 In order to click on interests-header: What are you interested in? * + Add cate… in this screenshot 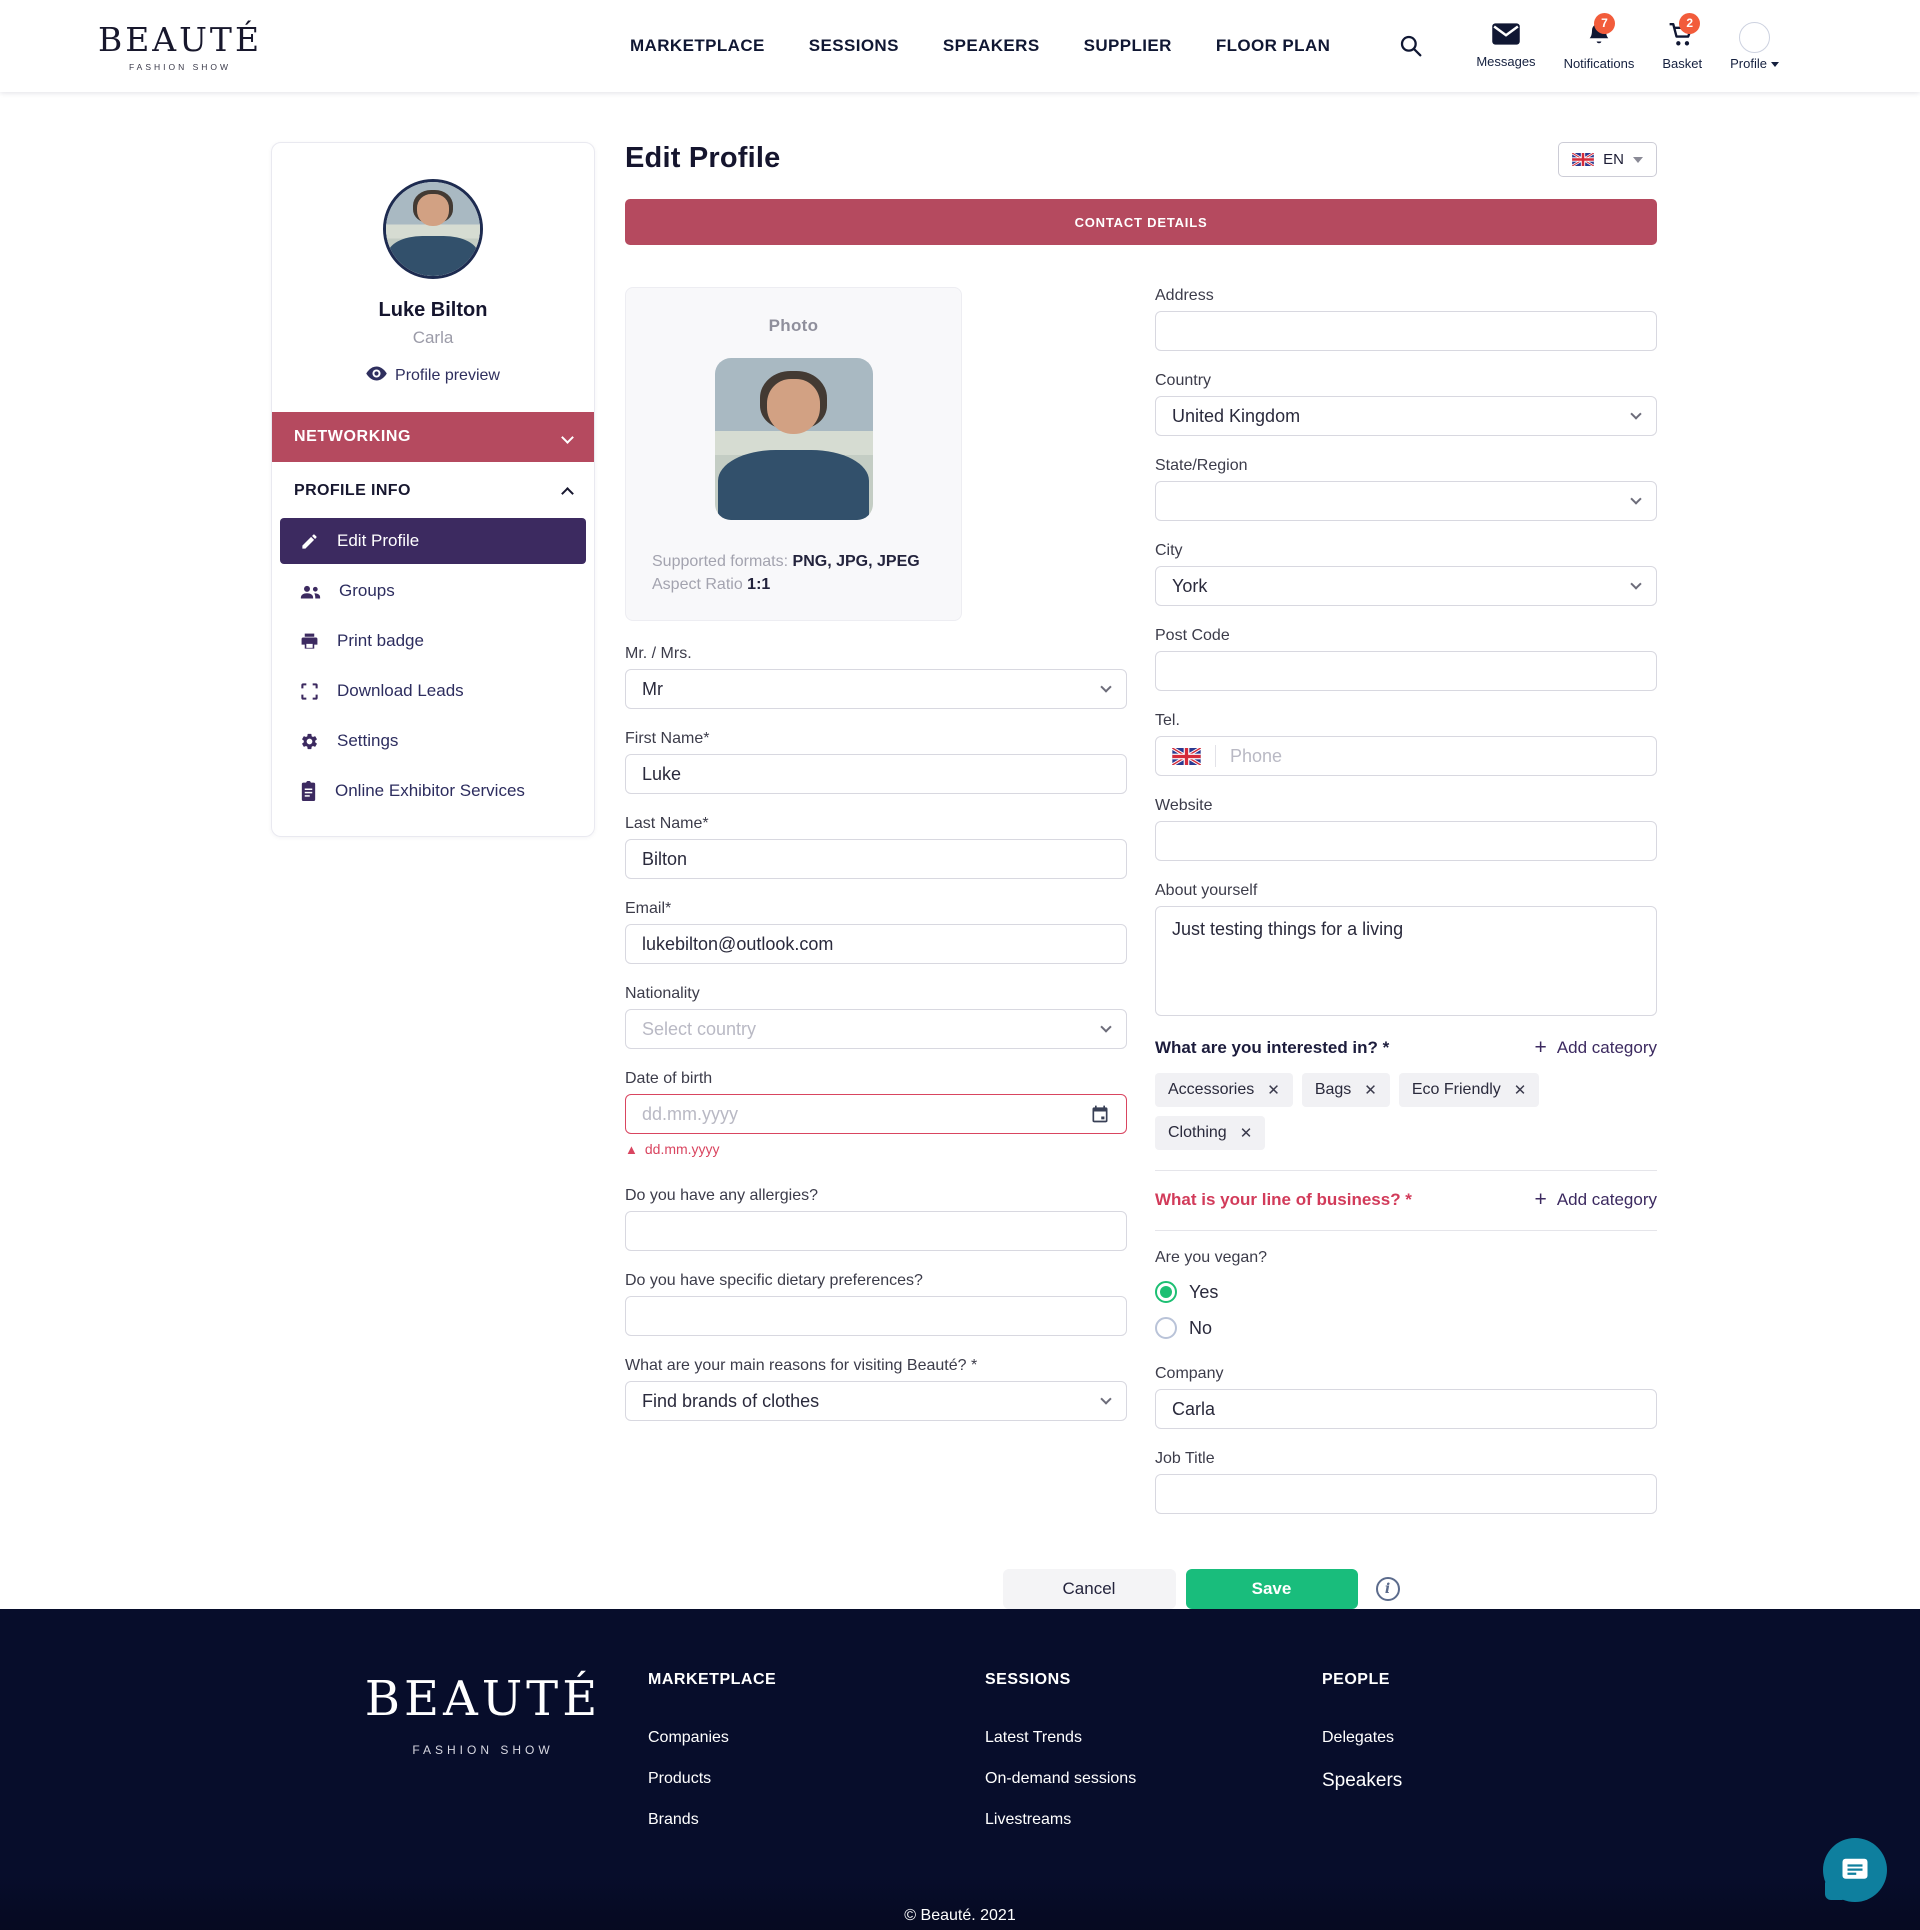, I will do `click(1406, 1047)`.